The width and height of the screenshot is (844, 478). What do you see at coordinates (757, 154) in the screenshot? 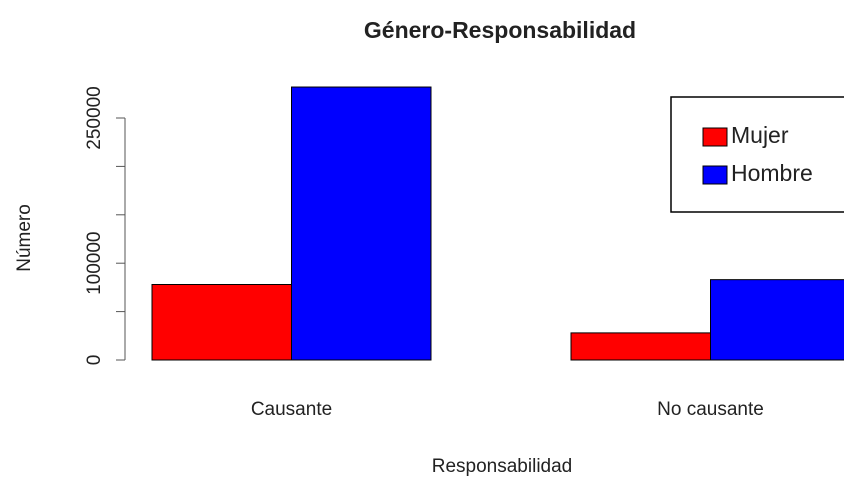
I see `legend-box` at bounding box center [757, 154].